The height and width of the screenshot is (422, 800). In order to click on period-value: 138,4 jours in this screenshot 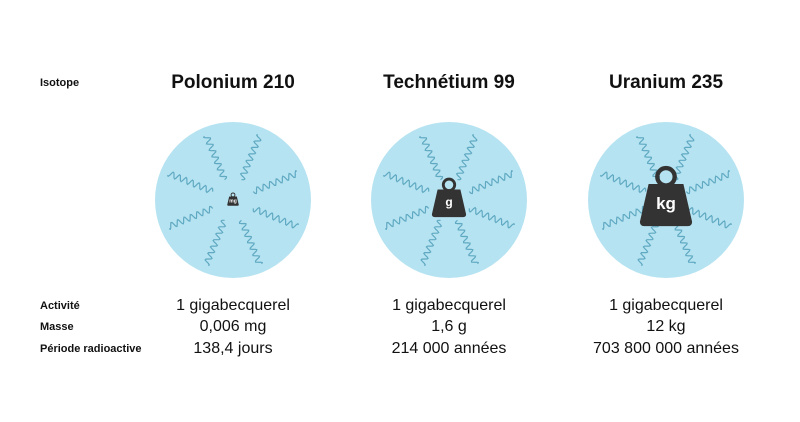, I will do `click(232, 348)`.